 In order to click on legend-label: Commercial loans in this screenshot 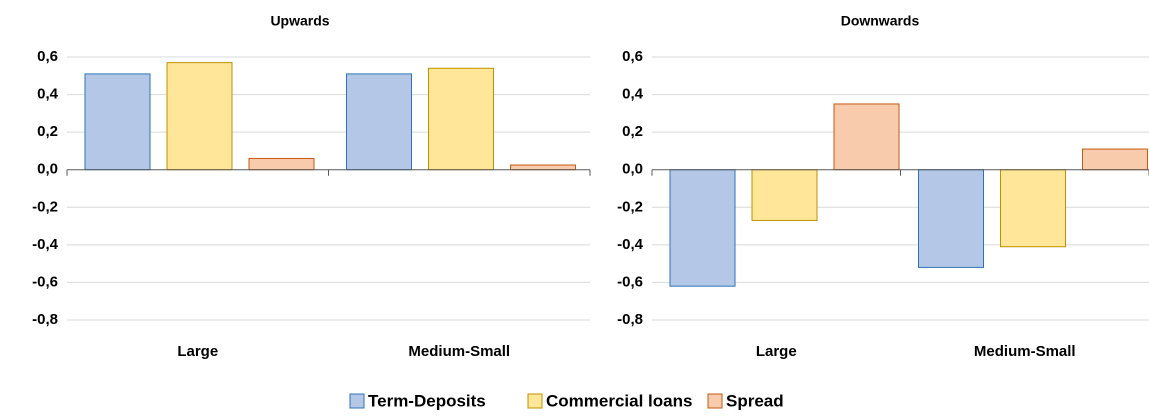, I will do `click(619, 400)`.